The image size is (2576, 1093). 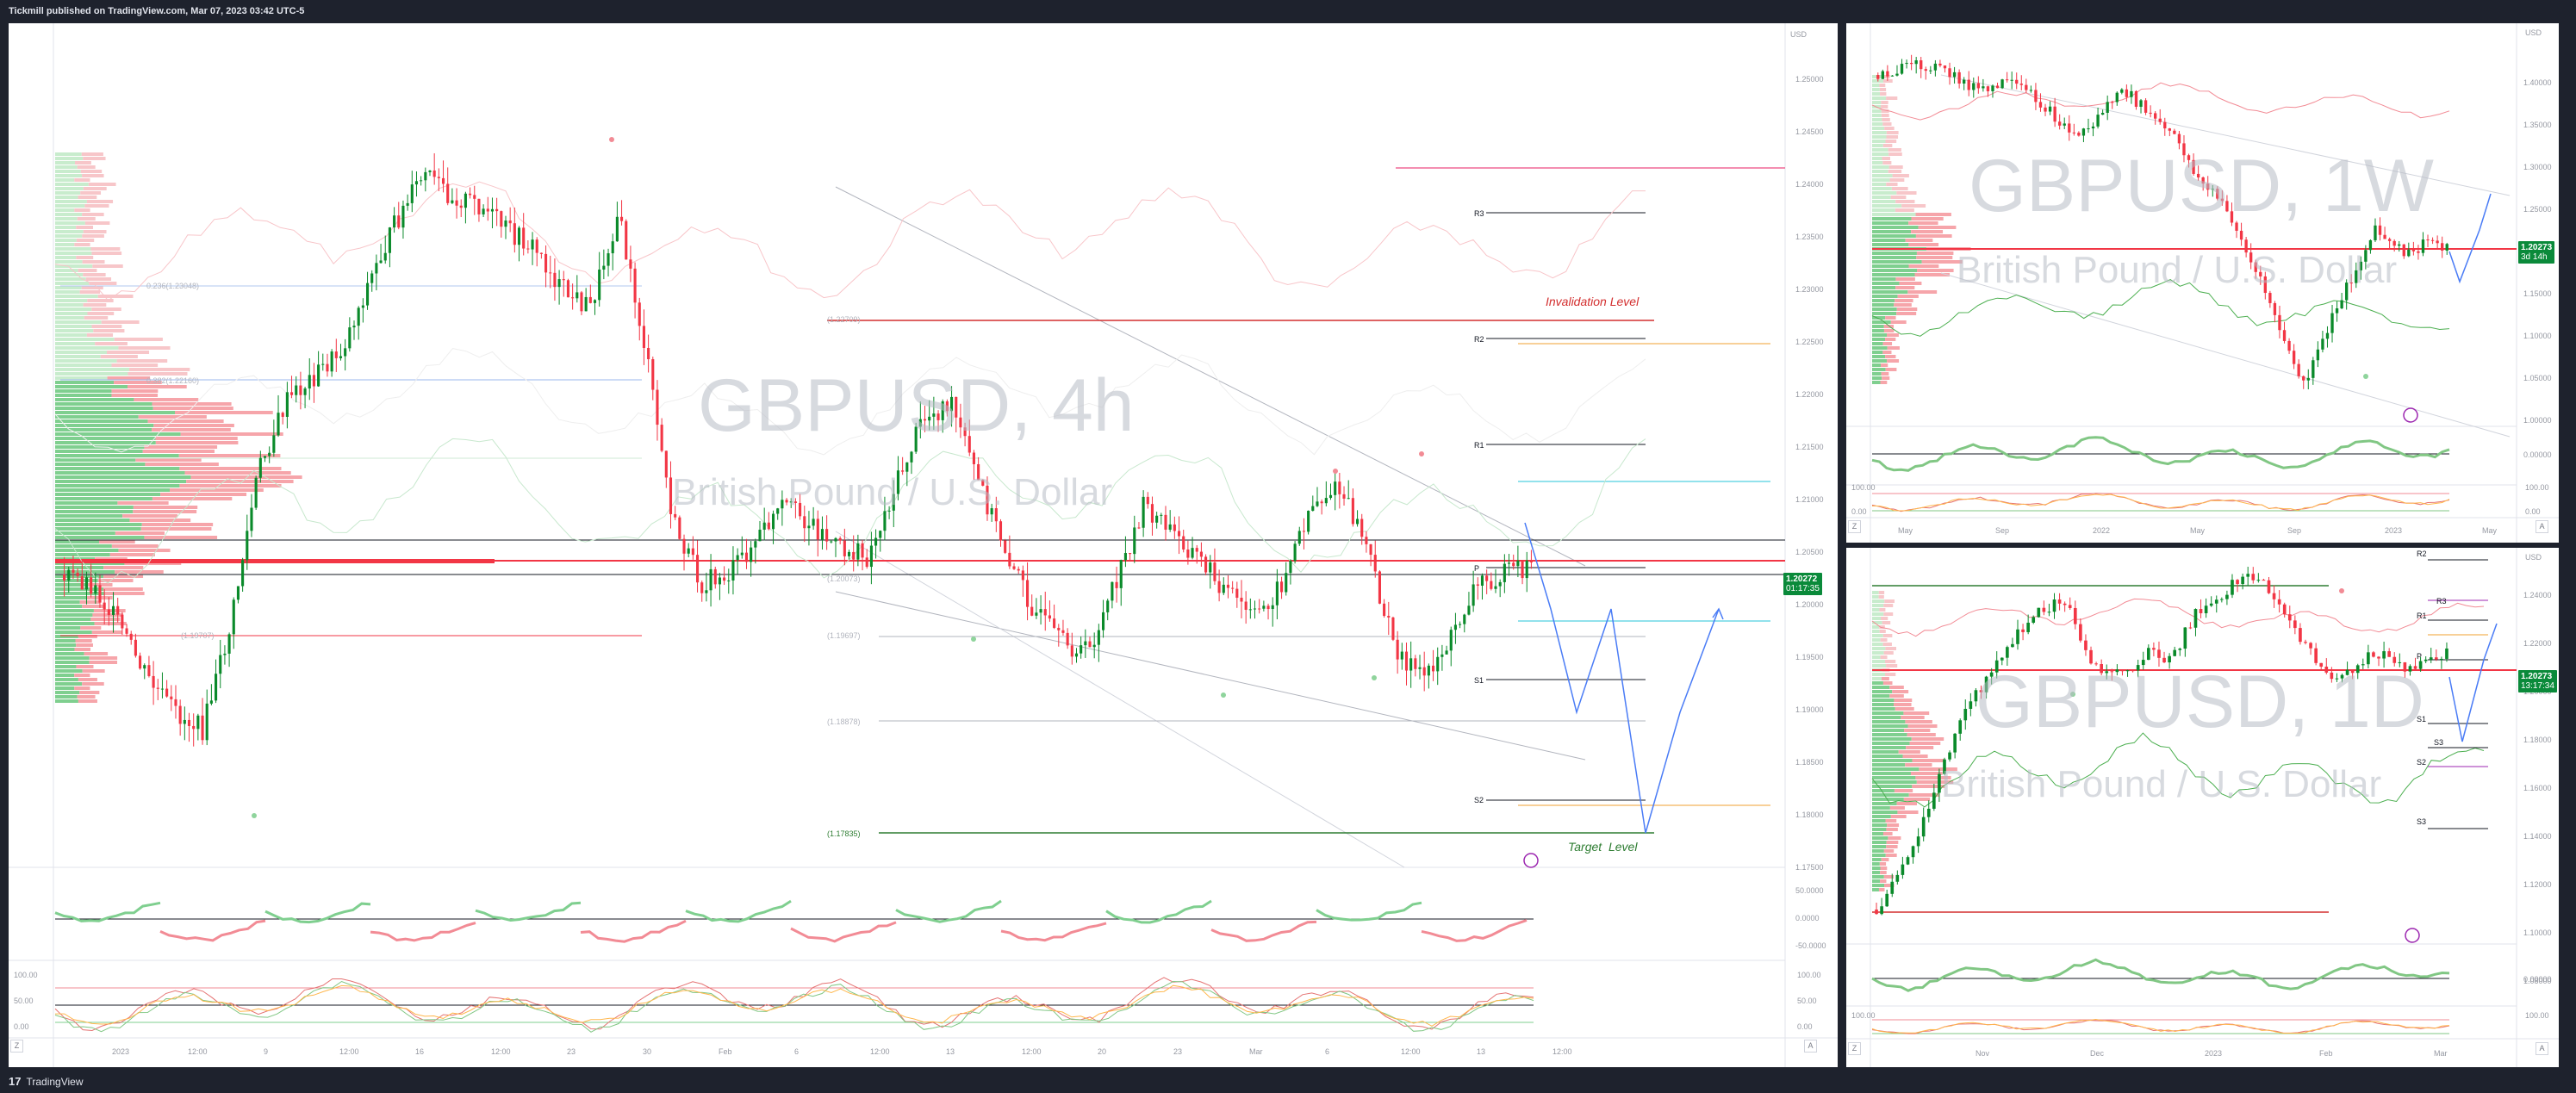 I want to click on main-x-tick: 20, so click(x=1102, y=1051).